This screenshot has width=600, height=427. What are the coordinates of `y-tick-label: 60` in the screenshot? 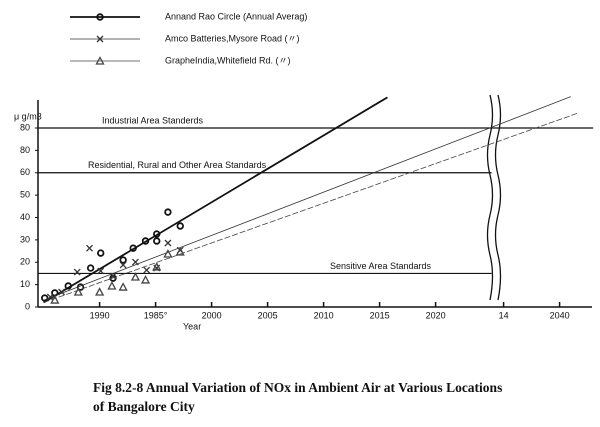 It's located at (25, 172).